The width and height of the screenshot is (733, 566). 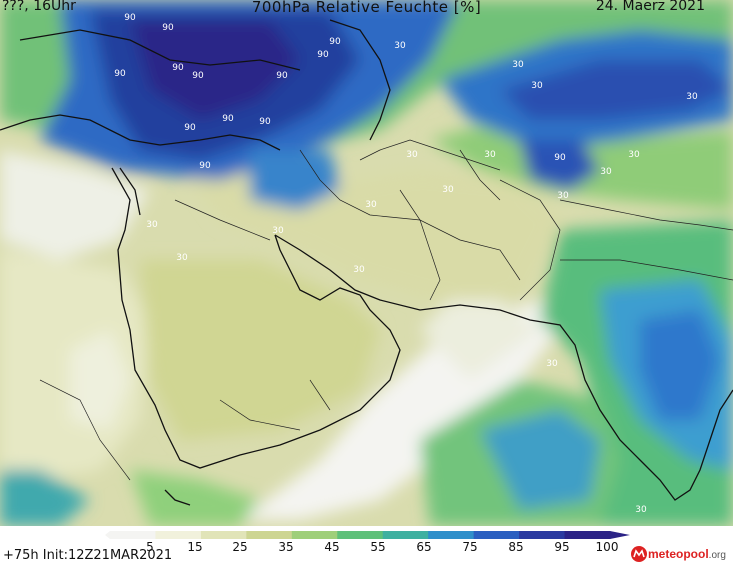 I want to click on legend-tick-label: 100, so click(x=607, y=547).